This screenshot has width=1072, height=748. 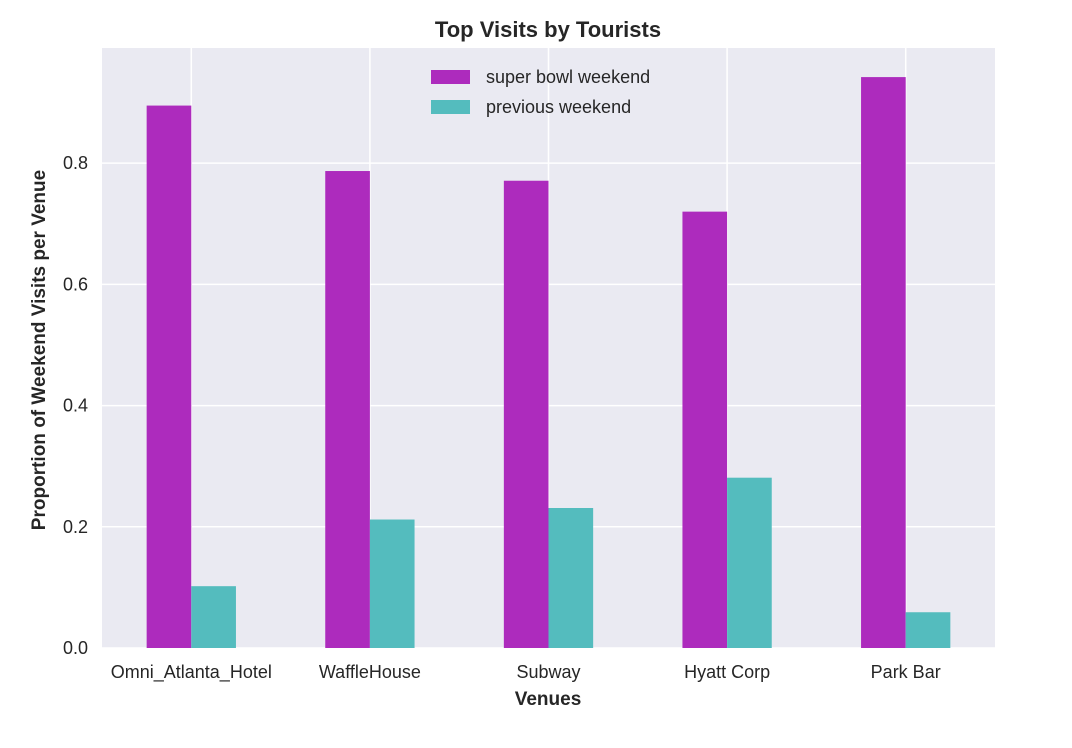 What do you see at coordinates (558, 107) in the screenshot?
I see `legend-label: previous weekend` at bounding box center [558, 107].